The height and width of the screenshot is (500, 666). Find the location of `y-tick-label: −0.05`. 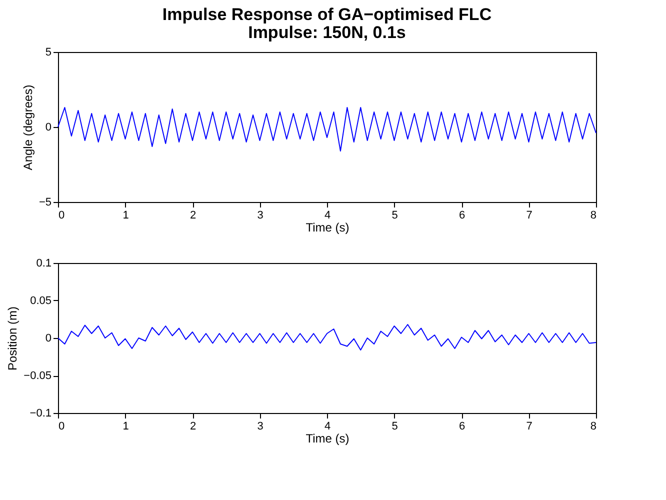

y-tick-label: −0.05 is located at coordinates (38, 376).